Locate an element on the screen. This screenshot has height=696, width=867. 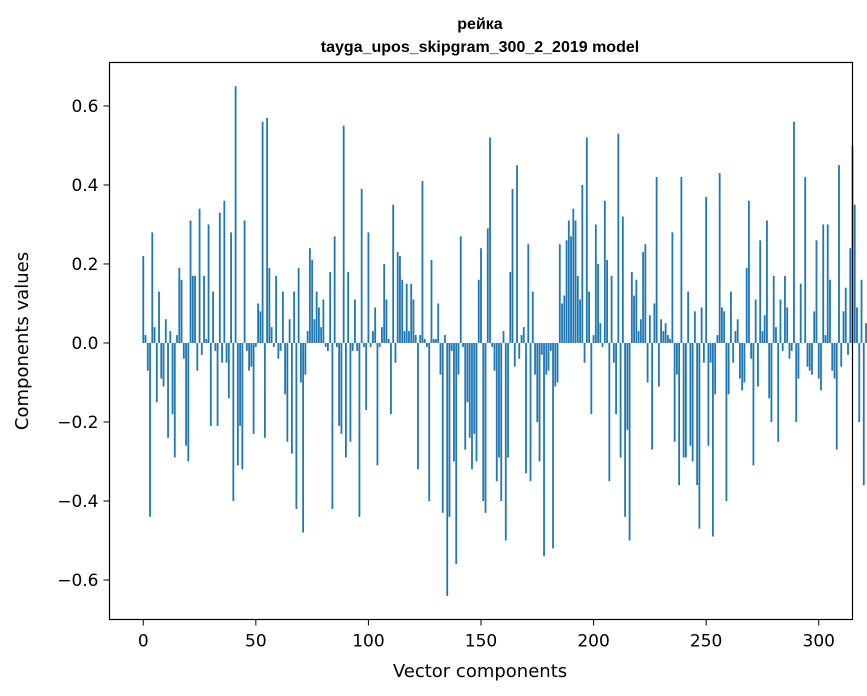
x-axis-label: Vector components is located at coordinates (480, 671).